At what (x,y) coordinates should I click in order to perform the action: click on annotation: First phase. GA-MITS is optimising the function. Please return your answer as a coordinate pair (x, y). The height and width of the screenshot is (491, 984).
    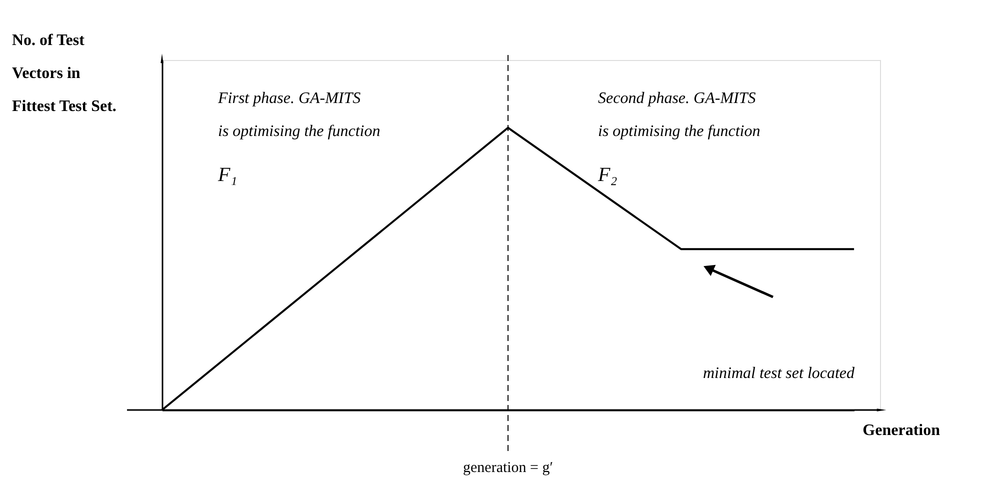
    Looking at the image, I should click on (298, 115).